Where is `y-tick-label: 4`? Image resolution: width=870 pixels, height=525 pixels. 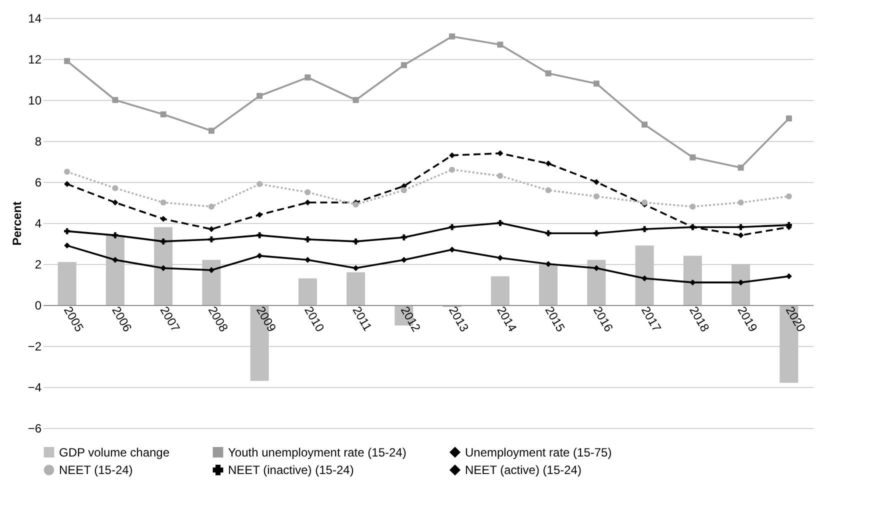
y-tick-label: 4 is located at coordinates (38, 223).